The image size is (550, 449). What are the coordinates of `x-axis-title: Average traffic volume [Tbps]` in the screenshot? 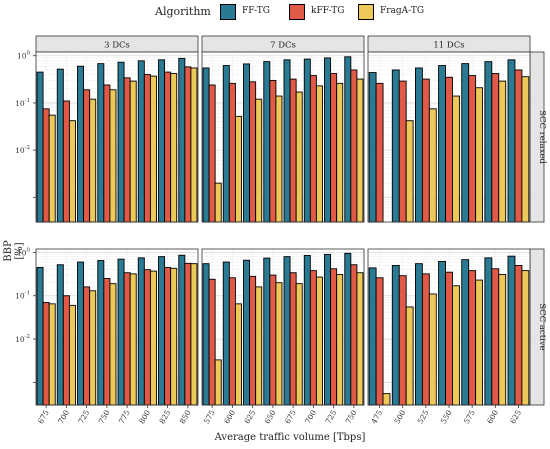 It's located at (290, 437).